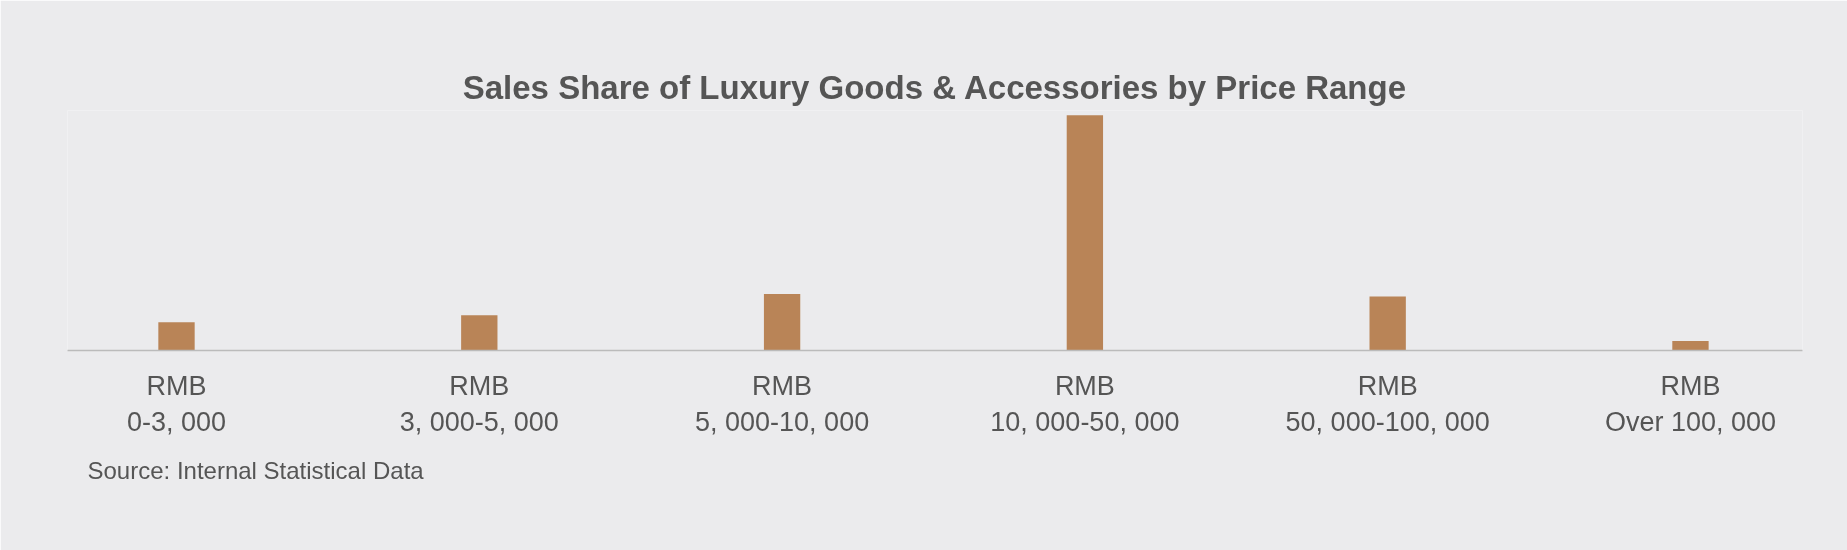  Describe the element at coordinates (1387, 403) in the screenshot. I see `x-tick-label: RMB 50, 000-100, 000` at that location.